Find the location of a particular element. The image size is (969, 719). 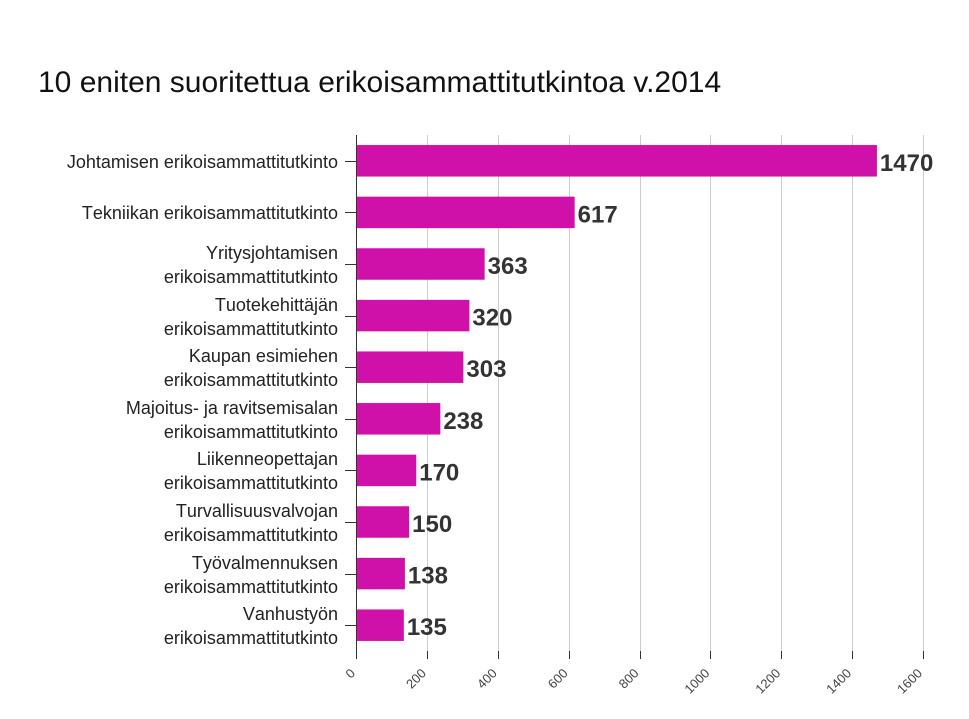

data-label: 1470 is located at coordinates (906, 163).